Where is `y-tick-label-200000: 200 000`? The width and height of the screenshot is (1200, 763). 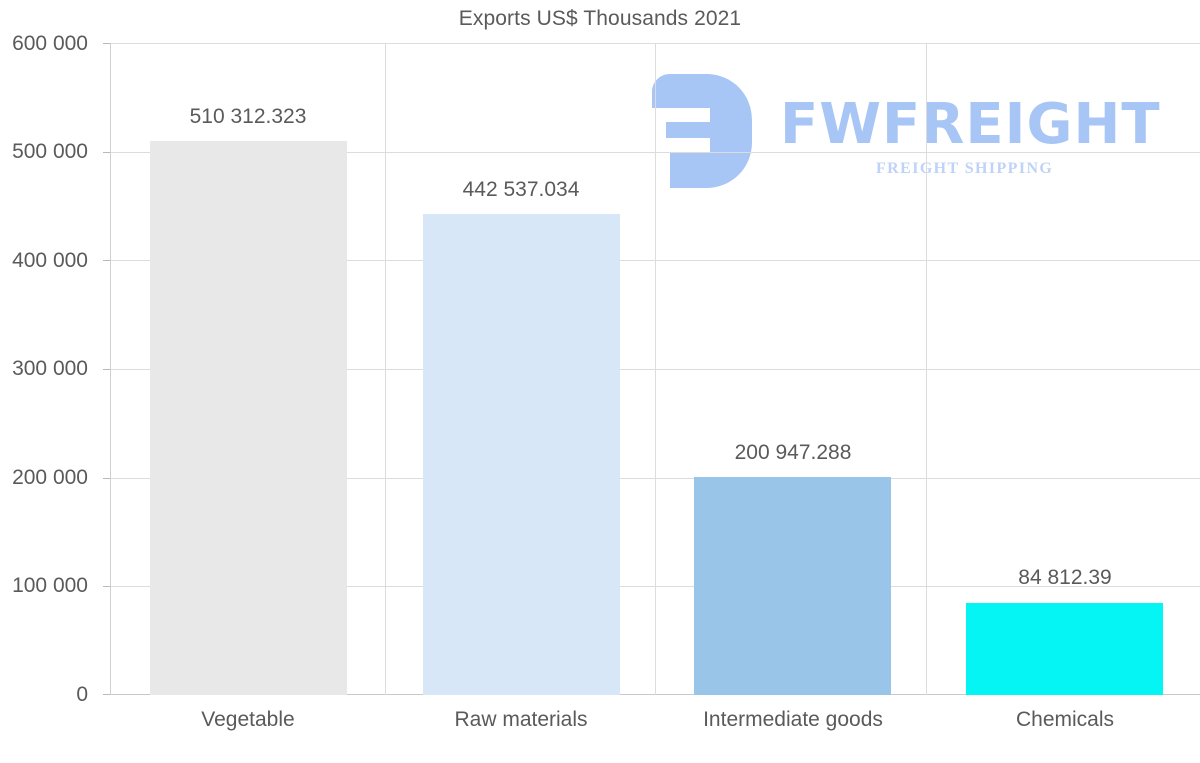 y-tick-label-200000: 200 000 is located at coordinates (50, 477).